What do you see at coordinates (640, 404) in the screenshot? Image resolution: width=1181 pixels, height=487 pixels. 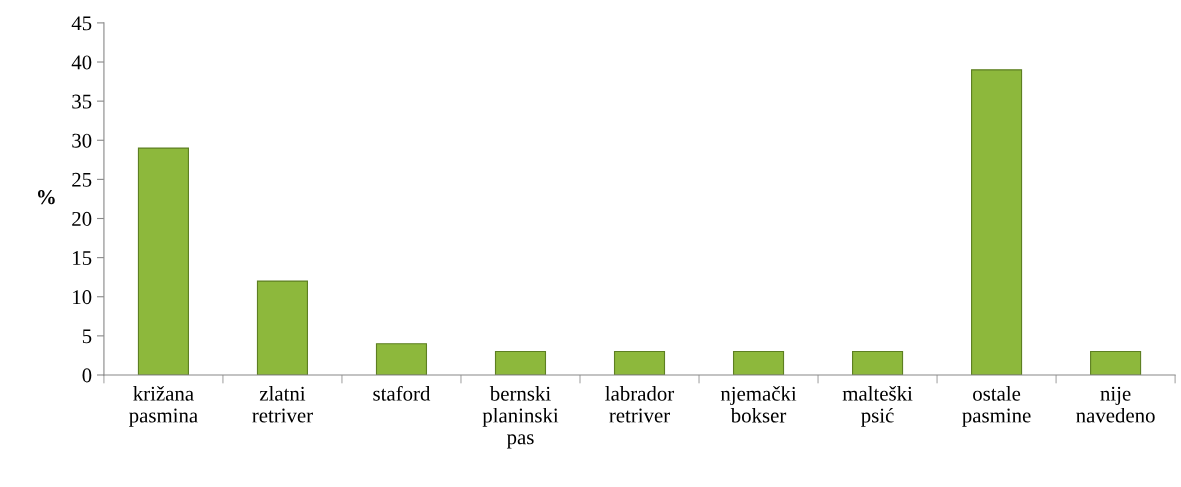 I see `x-tick-label: labrador retriver` at bounding box center [640, 404].